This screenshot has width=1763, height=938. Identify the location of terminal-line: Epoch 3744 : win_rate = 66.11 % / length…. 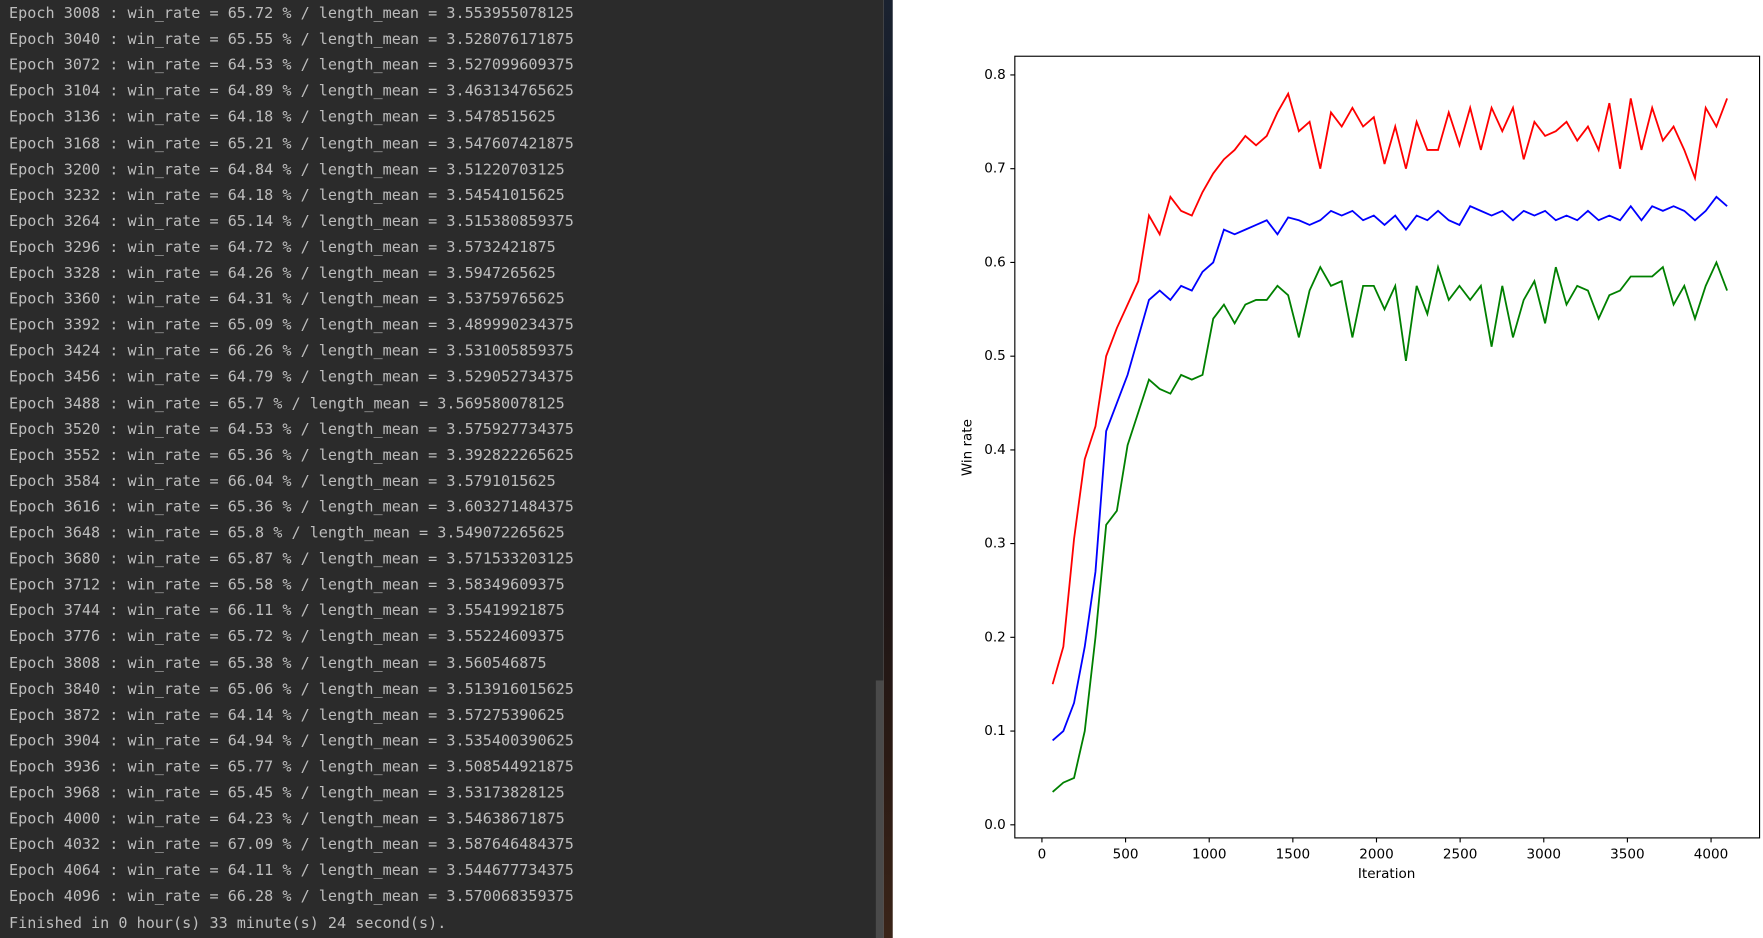
(287, 612).